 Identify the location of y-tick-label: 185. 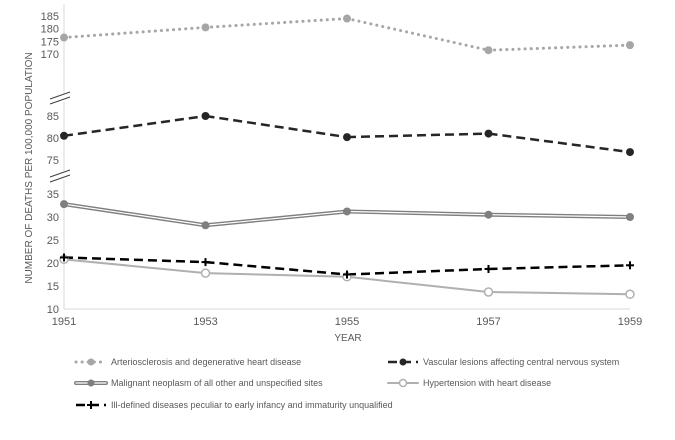
(50, 17).